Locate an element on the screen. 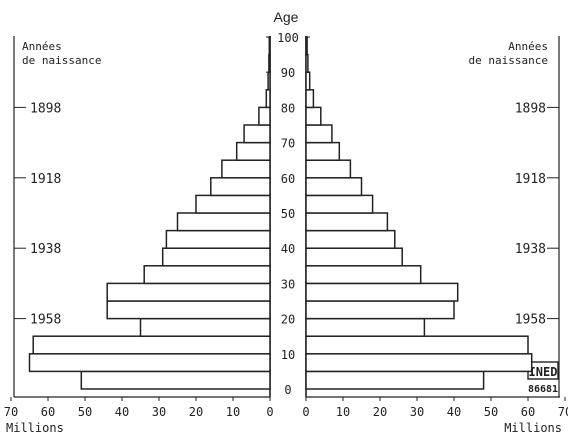  ined-logo-text: INED is located at coordinates (543, 372).